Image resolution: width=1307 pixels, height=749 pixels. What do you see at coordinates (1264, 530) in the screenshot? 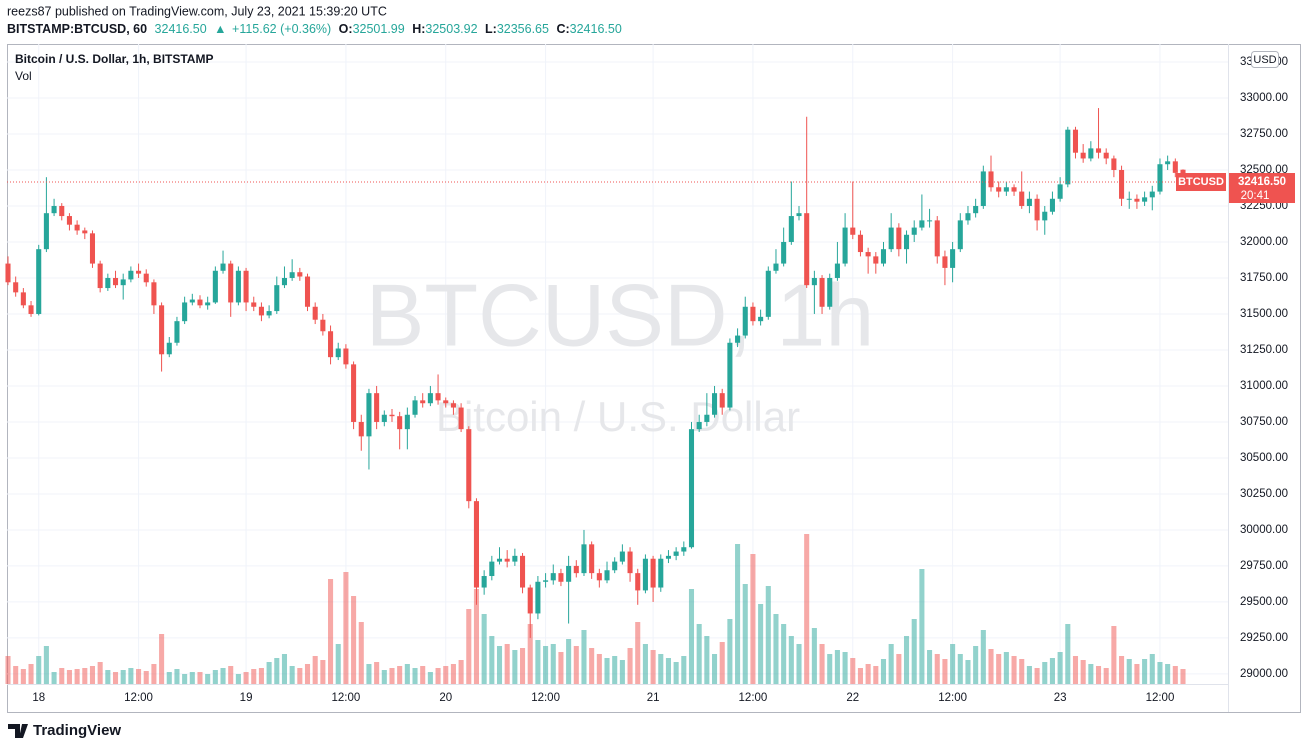
I see `y-tick-label: 30000.00` at bounding box center [1264, 530].